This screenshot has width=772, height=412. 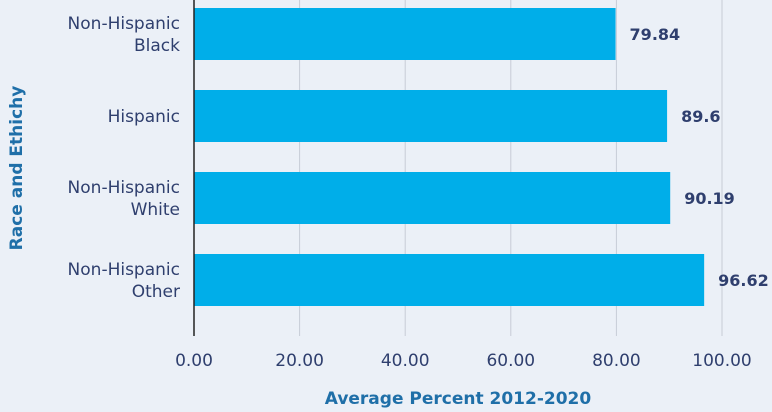 What do you see at coordinates (155, 210) in the screenshot?
I see `category-label-line: White` at bounding box center [155, 210].